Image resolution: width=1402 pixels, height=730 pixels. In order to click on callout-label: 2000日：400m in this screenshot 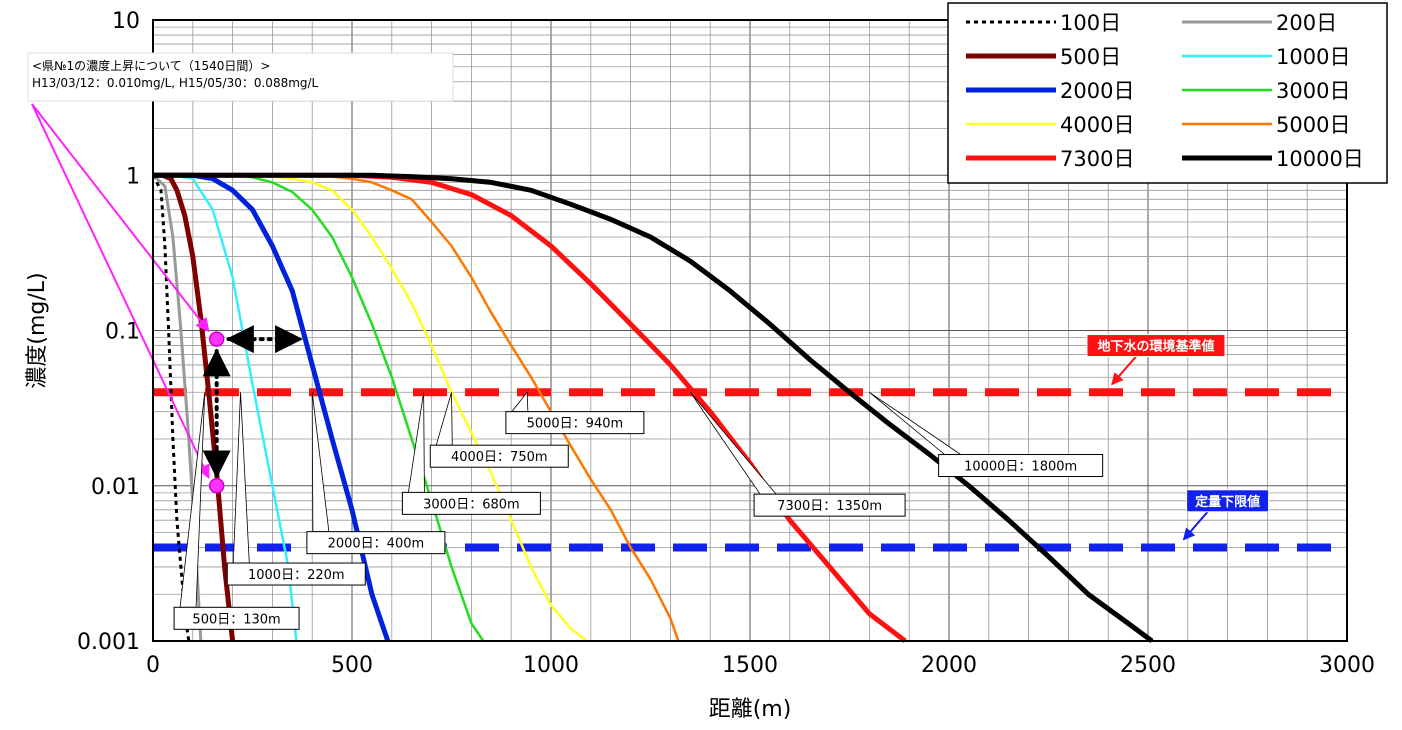, I will do `click(376, 544)`.